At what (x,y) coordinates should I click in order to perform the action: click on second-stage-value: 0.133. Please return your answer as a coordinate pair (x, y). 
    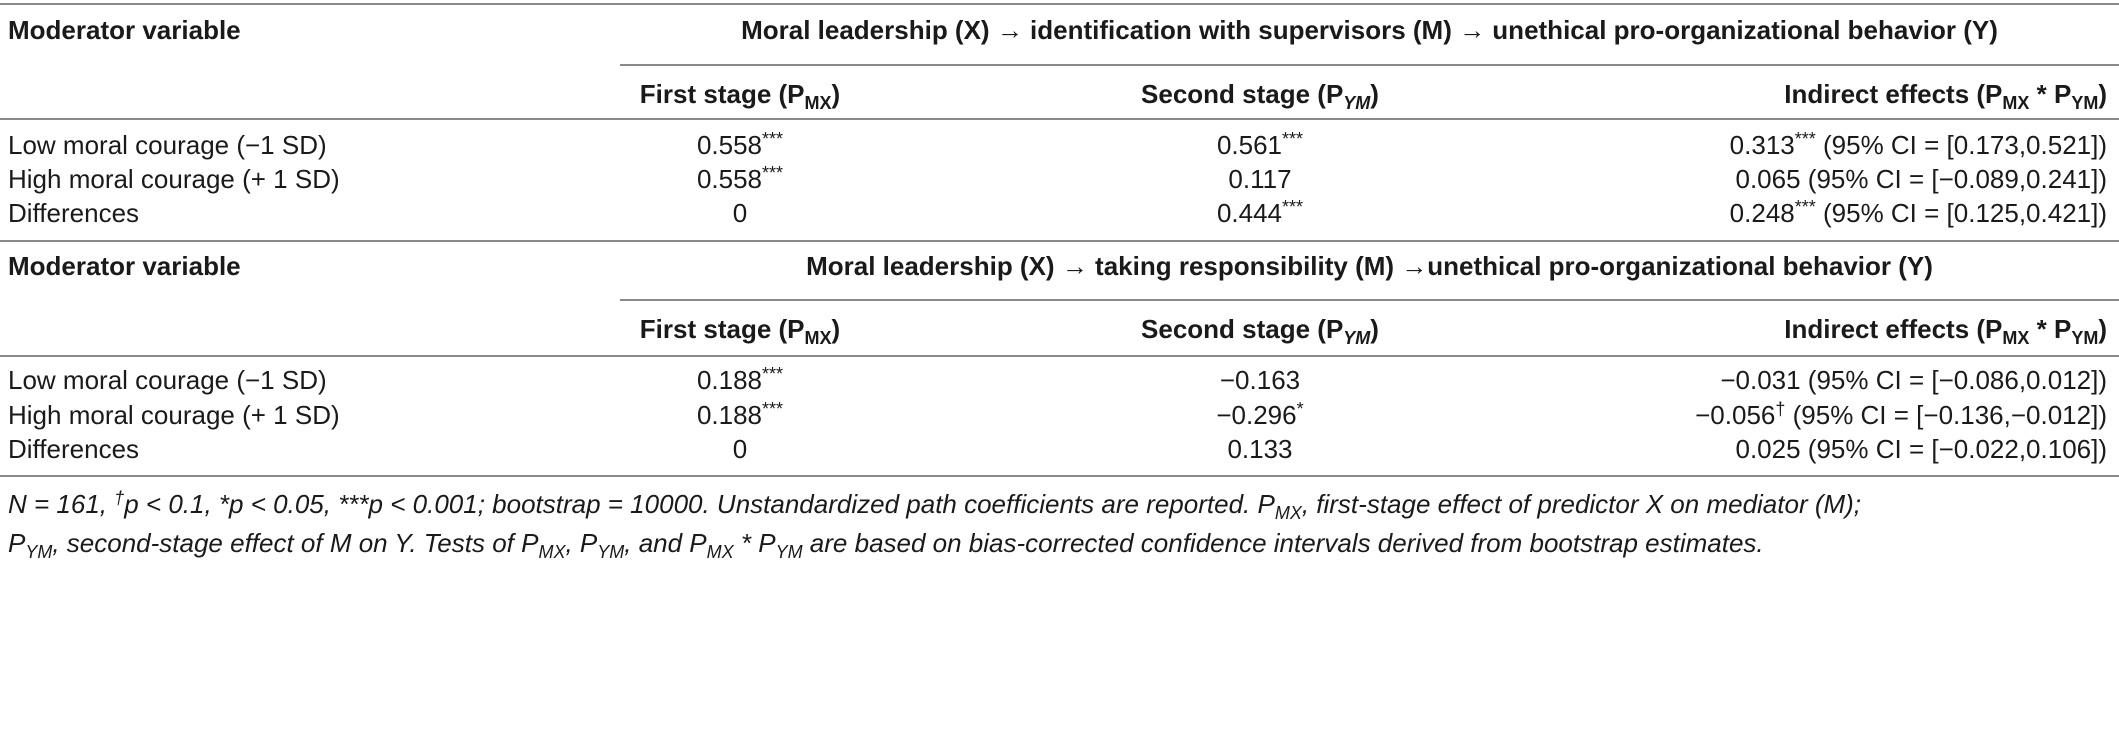
    Looking at the image, I should click on (1260, 449).